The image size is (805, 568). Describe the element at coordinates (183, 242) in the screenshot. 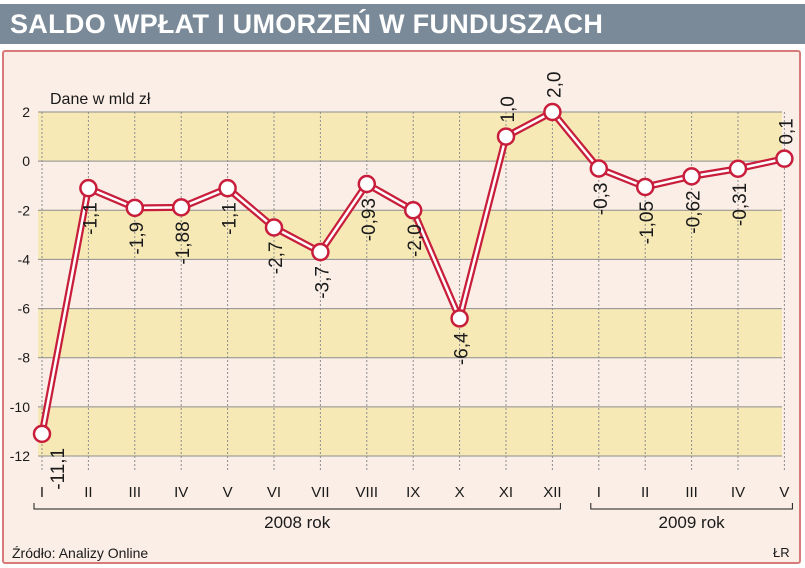

I see `value-label: -1,88` at that location.